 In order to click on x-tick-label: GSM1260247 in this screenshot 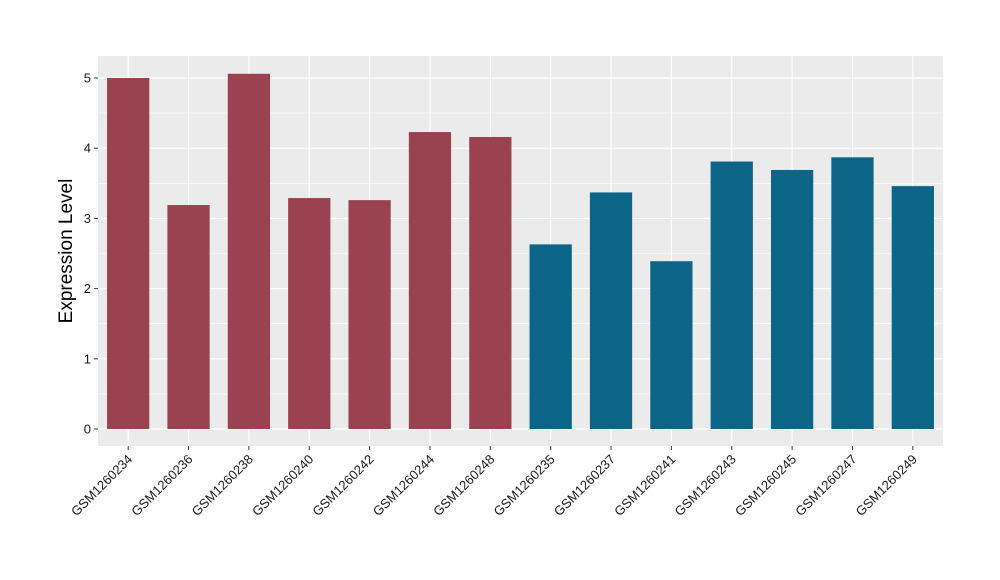, I will do `click(825, 485)`.